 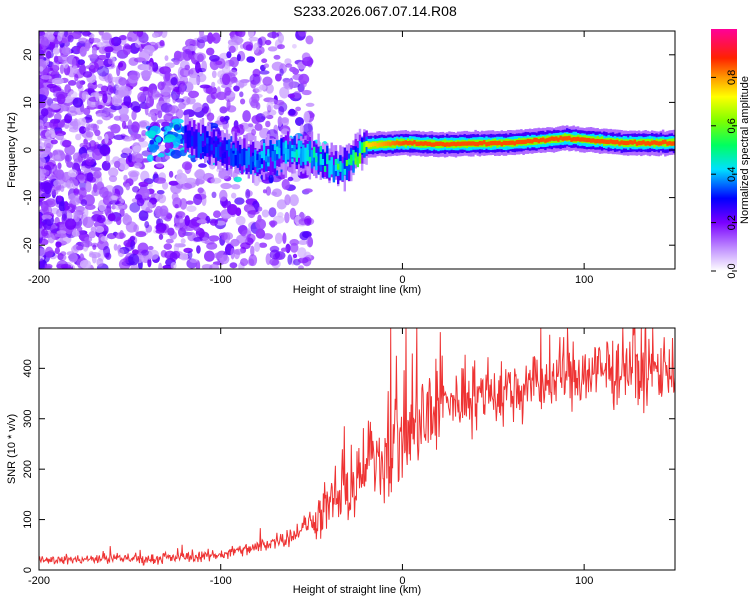 I want to click on colorbar-tick-label: 0.8, so click(x=732, y=77).